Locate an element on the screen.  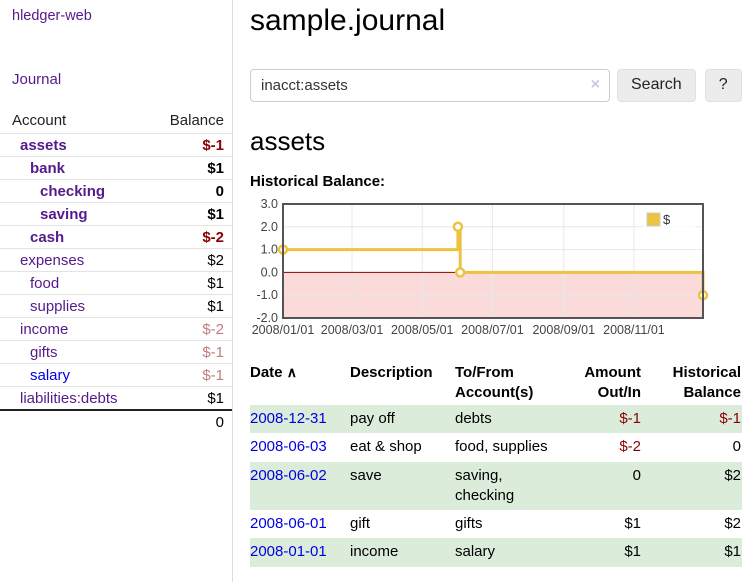
account-row: liabilities:debts $1 is located at coordinates (116, 397).